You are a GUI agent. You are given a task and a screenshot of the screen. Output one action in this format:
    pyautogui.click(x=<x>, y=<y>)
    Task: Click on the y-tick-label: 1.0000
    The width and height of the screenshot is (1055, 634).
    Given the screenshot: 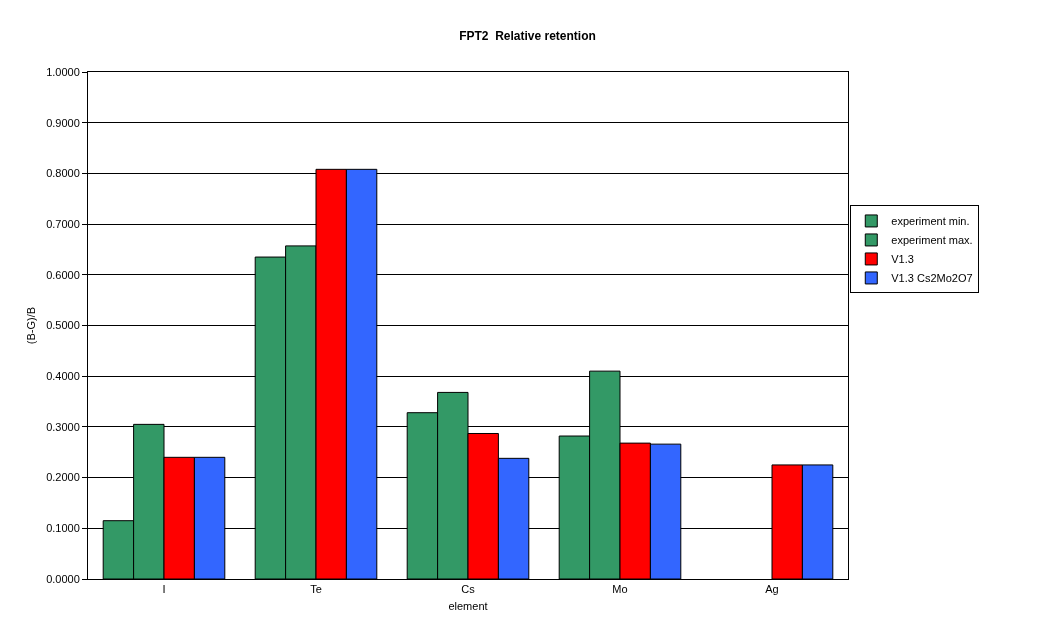 What is the action you would take?
    pyautogui.click(x=63, y=71)
    